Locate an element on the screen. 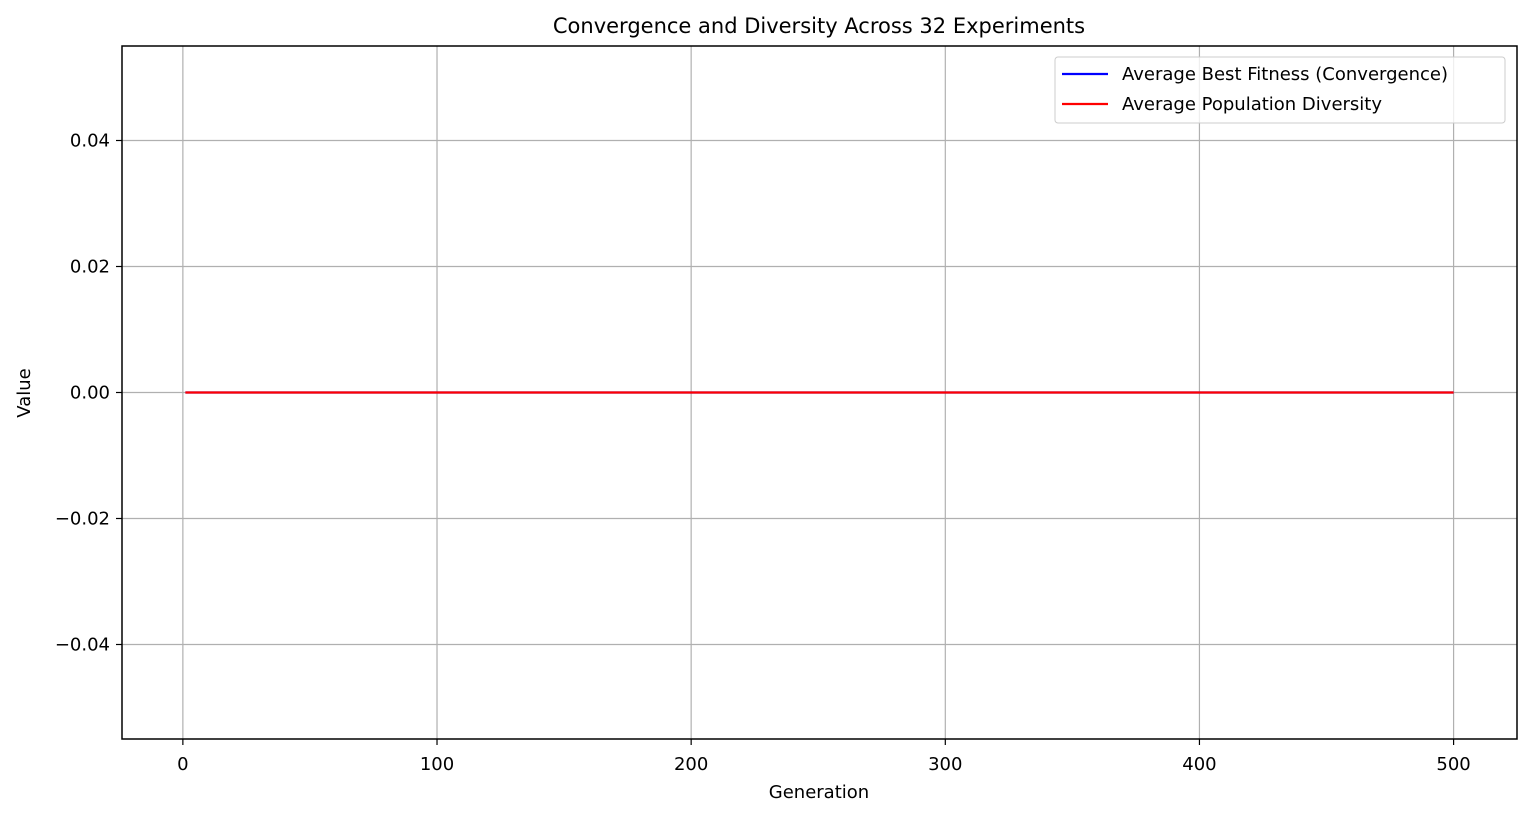  x-tick-label: 500 is located at coordinates (1453, 764).